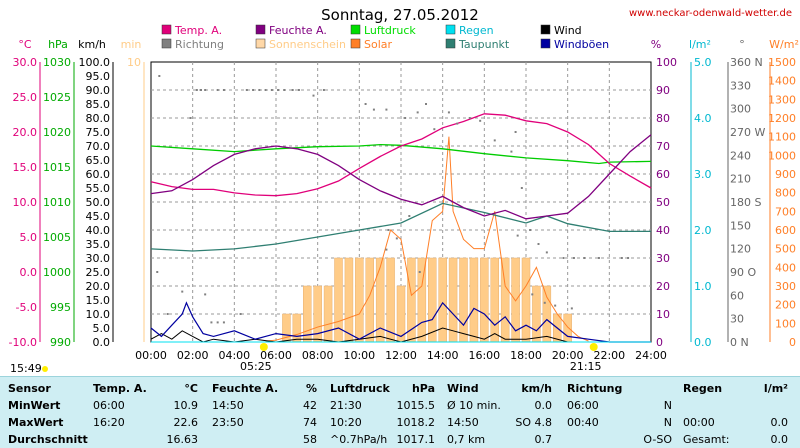  What do you see at coordinates (740, 85) in the screenshot?
I see `tick-label: 330` at bounding box center [740, 85].